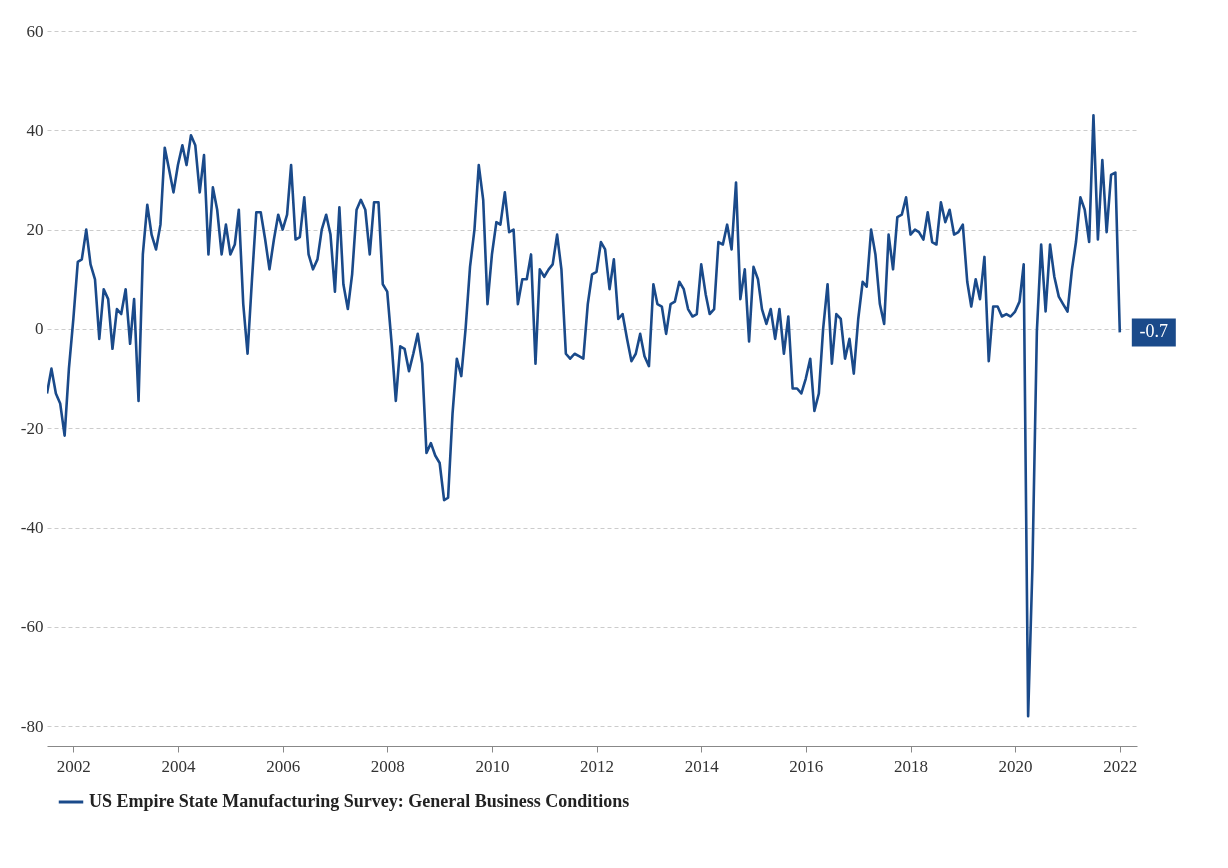  Describe the element at coordinates (283, 766) in the screenshot. I see `x-tick-label: 2006` at that location.